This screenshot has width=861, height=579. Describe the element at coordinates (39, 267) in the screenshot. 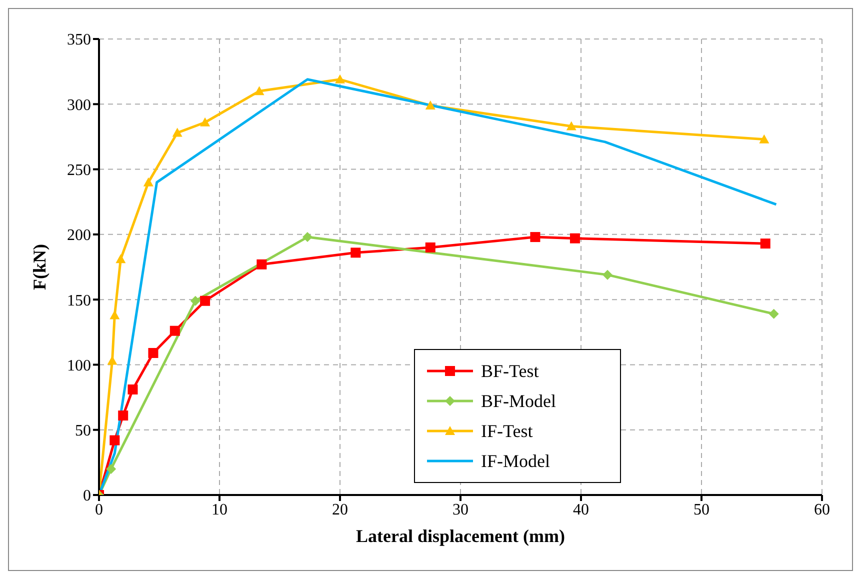

I see `y-axis-title: F(kN)` at that location.